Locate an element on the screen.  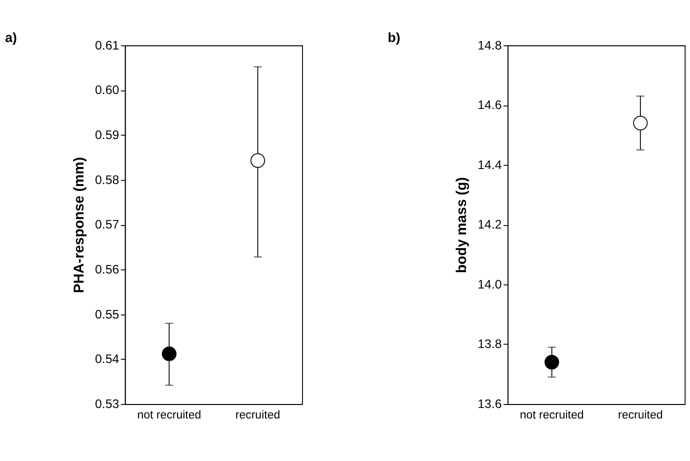
y-tick-label: 14.8 is located at coordinates (490, 45).